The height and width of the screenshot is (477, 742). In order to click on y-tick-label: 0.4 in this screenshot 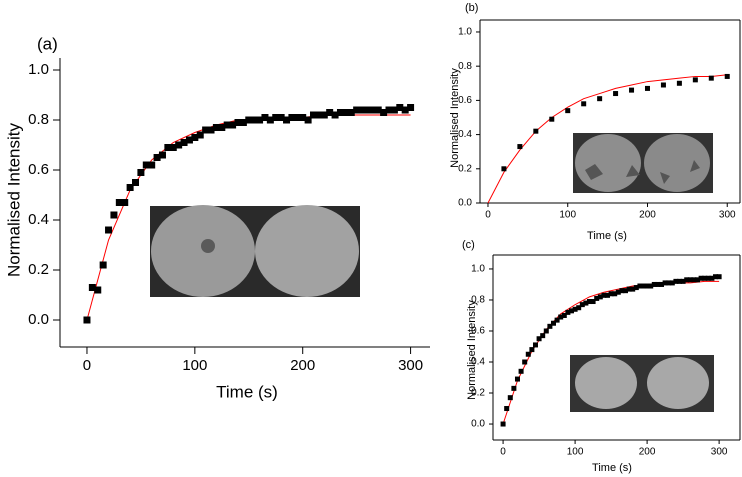, I will do `click(478, 362)`.